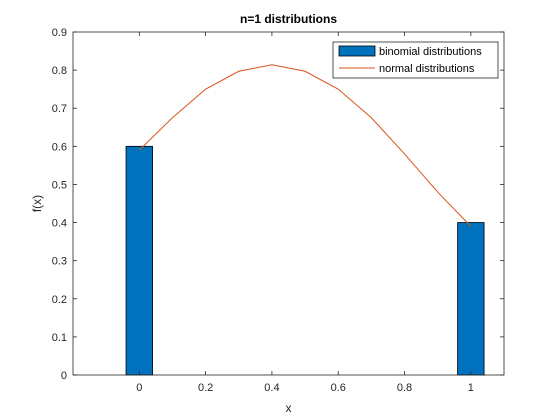  What do you see at coordinates (59, 300) in the screenshot?
I see `y-tick-label: 0.2` at bounding box center [59, 300].